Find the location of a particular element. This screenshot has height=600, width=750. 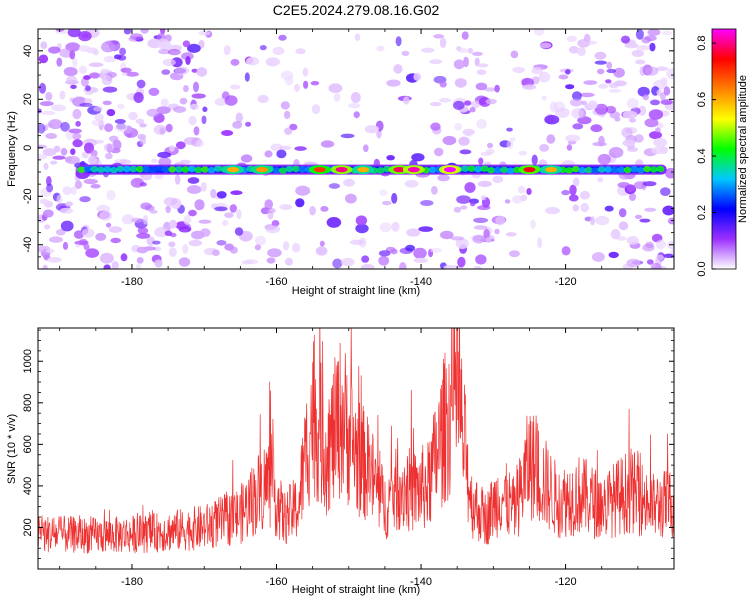

y-tick-label: 0 is located at coordinates (28, 148).